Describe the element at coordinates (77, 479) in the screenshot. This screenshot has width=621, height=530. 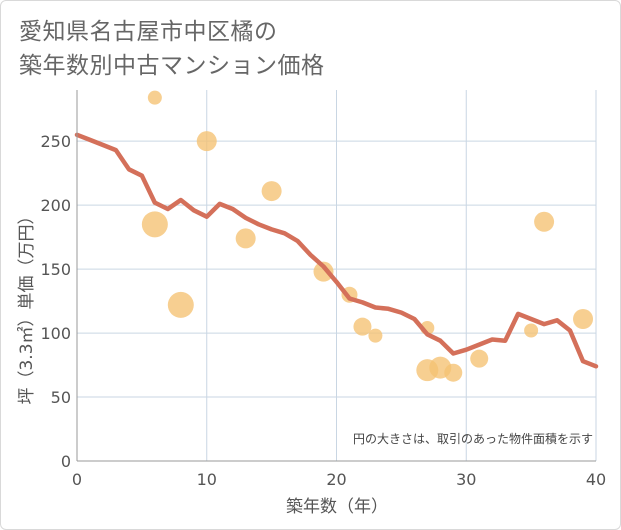
I see `x-tick-label-0: 0` at that location.